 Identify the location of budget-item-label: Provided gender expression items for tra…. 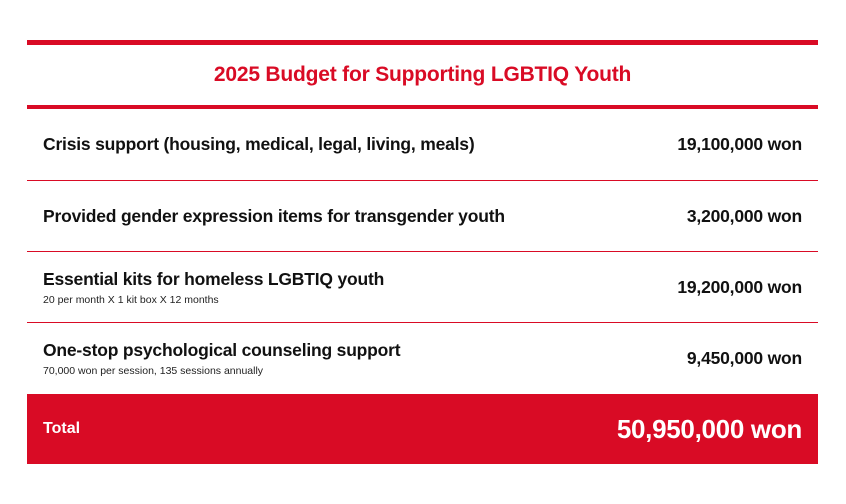
(274, 215).